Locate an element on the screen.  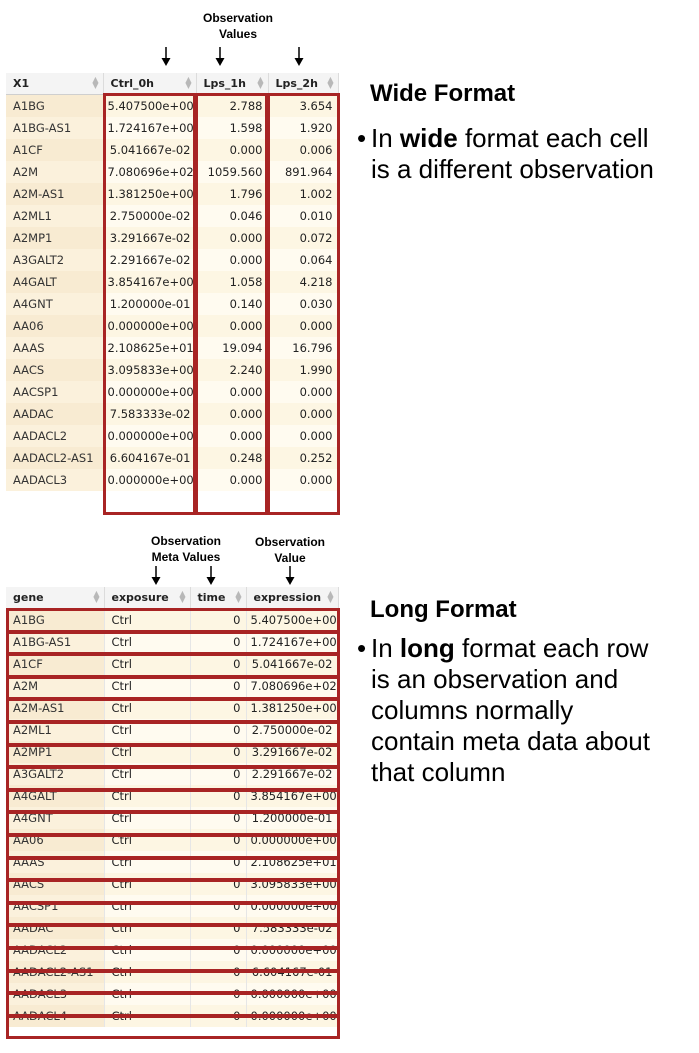
table-cell: 7.080696e+02 is located at coordinates (150, 172).